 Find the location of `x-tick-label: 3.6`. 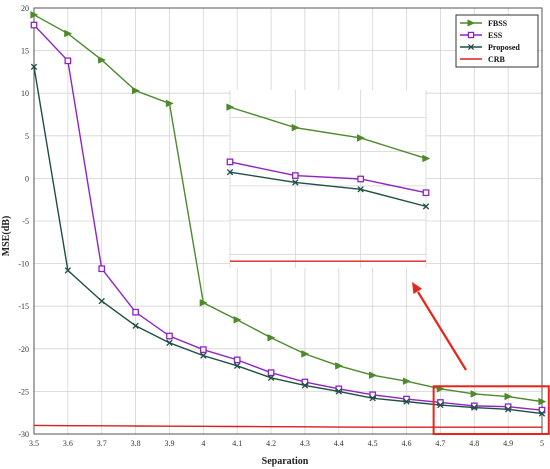

x-tick-label: 3.6 is located at coordinates (68, 443).